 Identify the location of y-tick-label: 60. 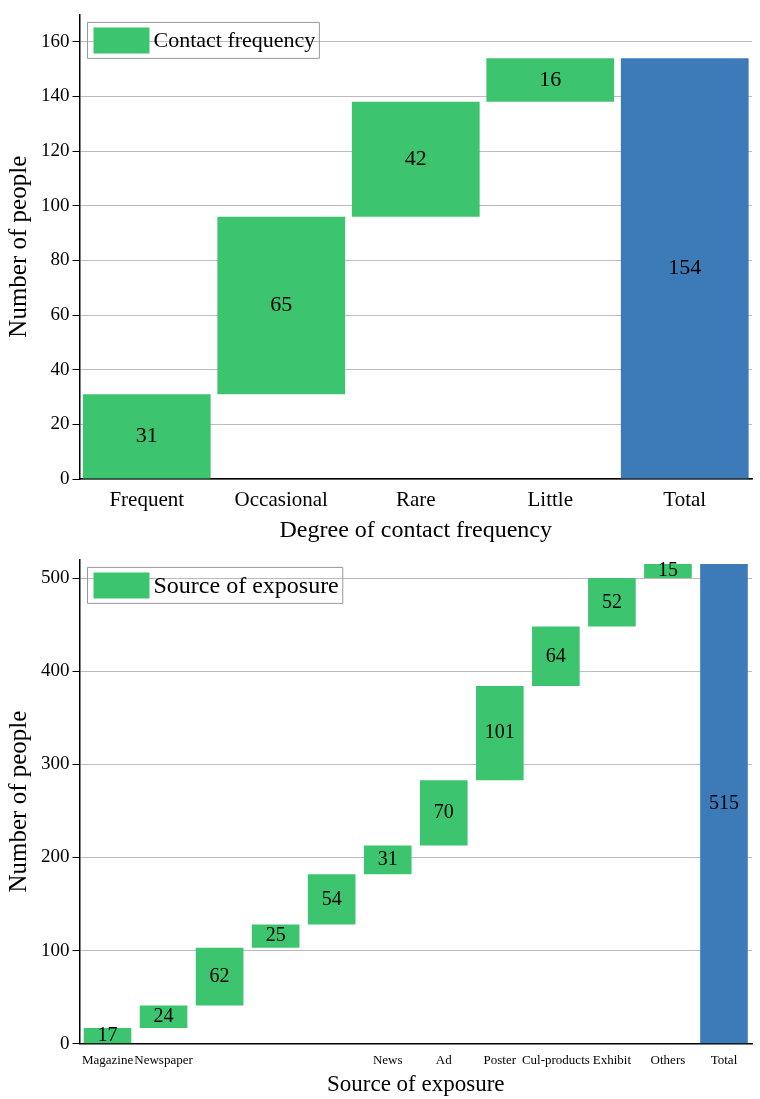
(60, 314).